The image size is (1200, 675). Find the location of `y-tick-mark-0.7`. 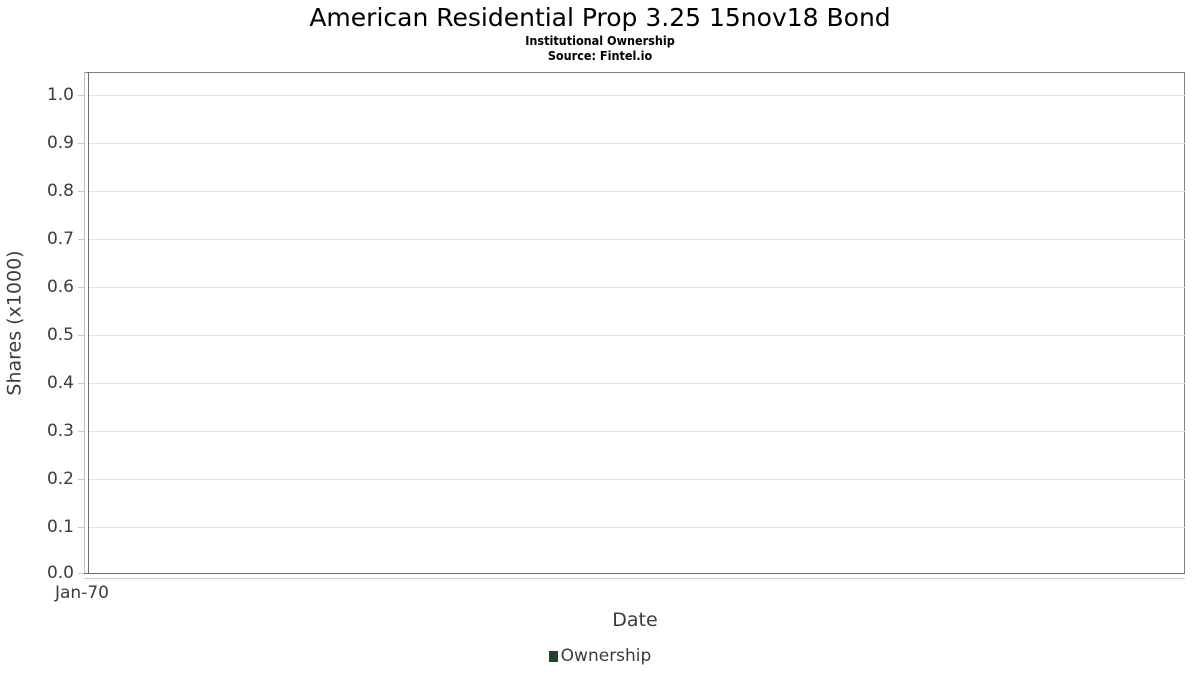

y-tick-mark-0.7 is located at coordinates (81, 239).